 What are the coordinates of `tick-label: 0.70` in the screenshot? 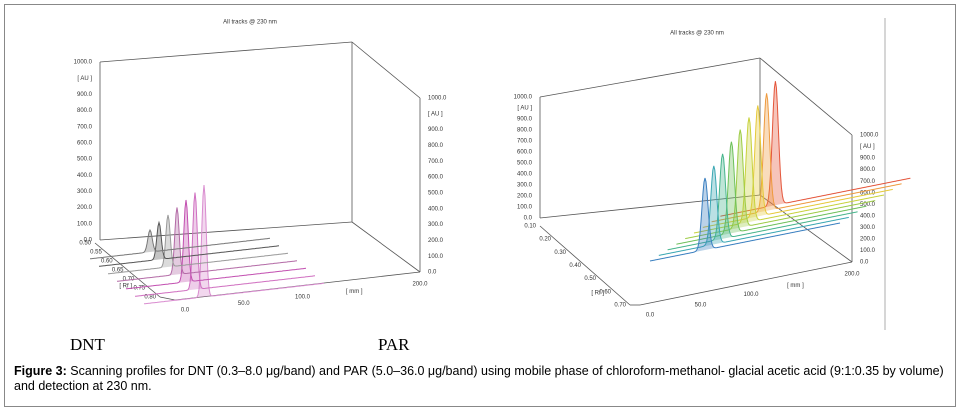 It's located at (620, 306).